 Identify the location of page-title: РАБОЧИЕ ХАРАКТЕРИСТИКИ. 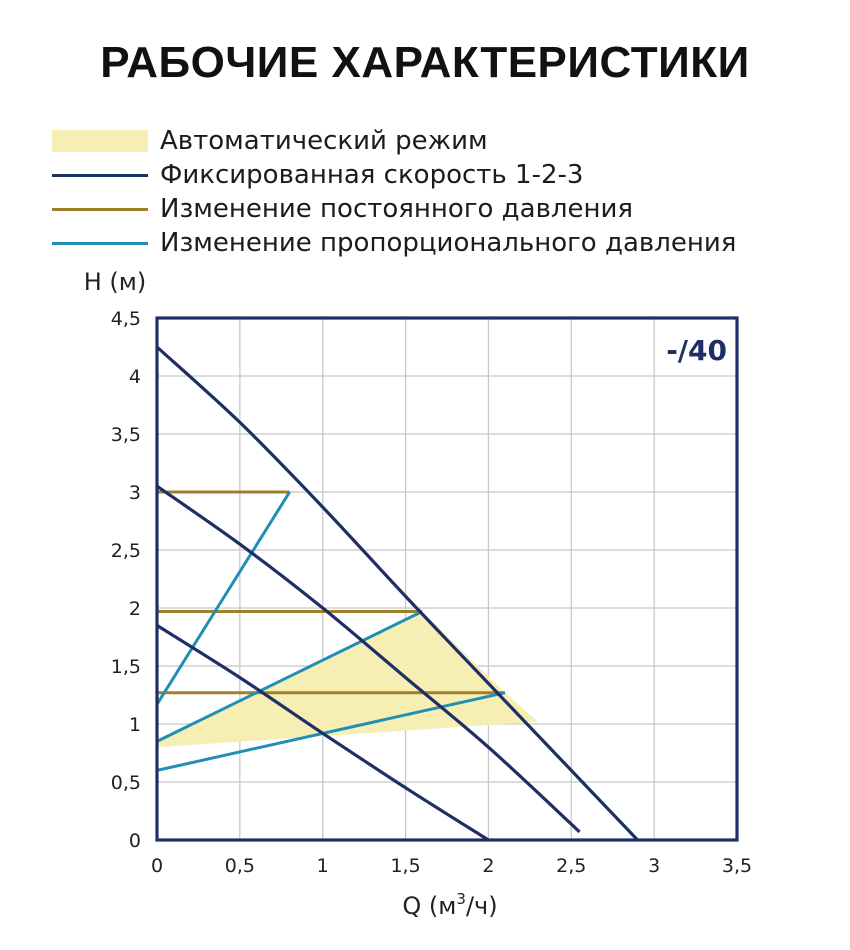
(425, 62).